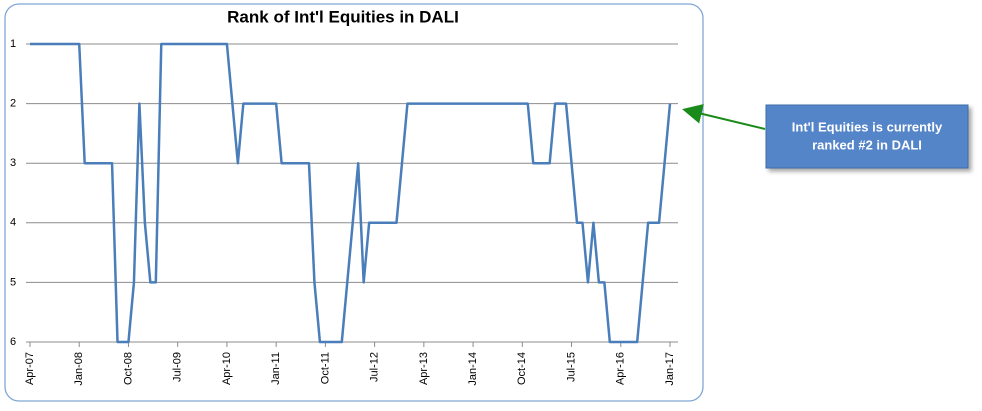  What do you see at coordinates (13, 282) in the screenshot?
I see `y-tick-label: 5` at bounding box center [13, 282].